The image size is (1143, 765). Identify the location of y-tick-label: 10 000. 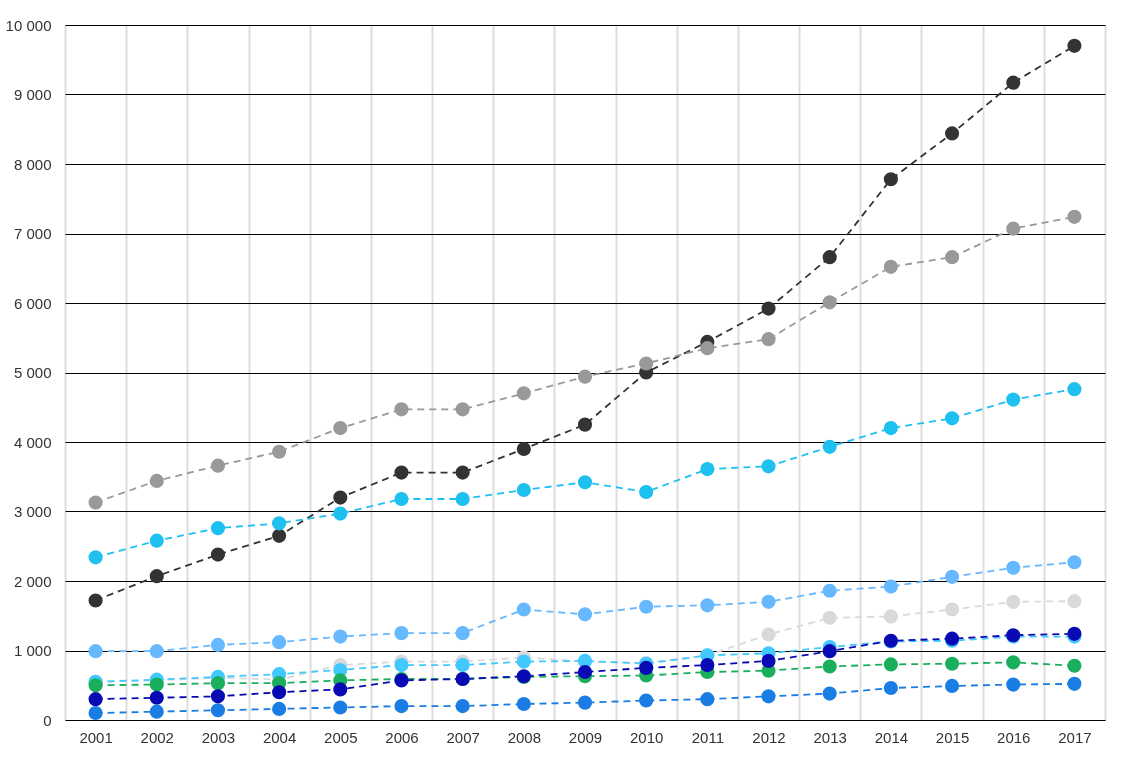
(28, 25).